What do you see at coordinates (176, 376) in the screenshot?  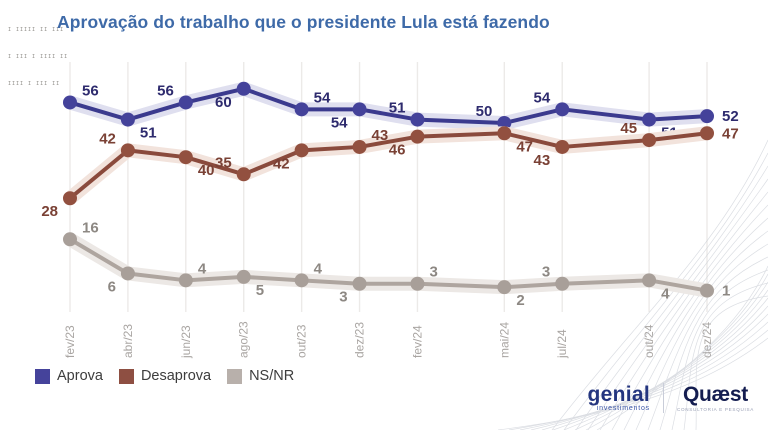 I see `legend-label: Desaprova` at bounding box center [176, 376].